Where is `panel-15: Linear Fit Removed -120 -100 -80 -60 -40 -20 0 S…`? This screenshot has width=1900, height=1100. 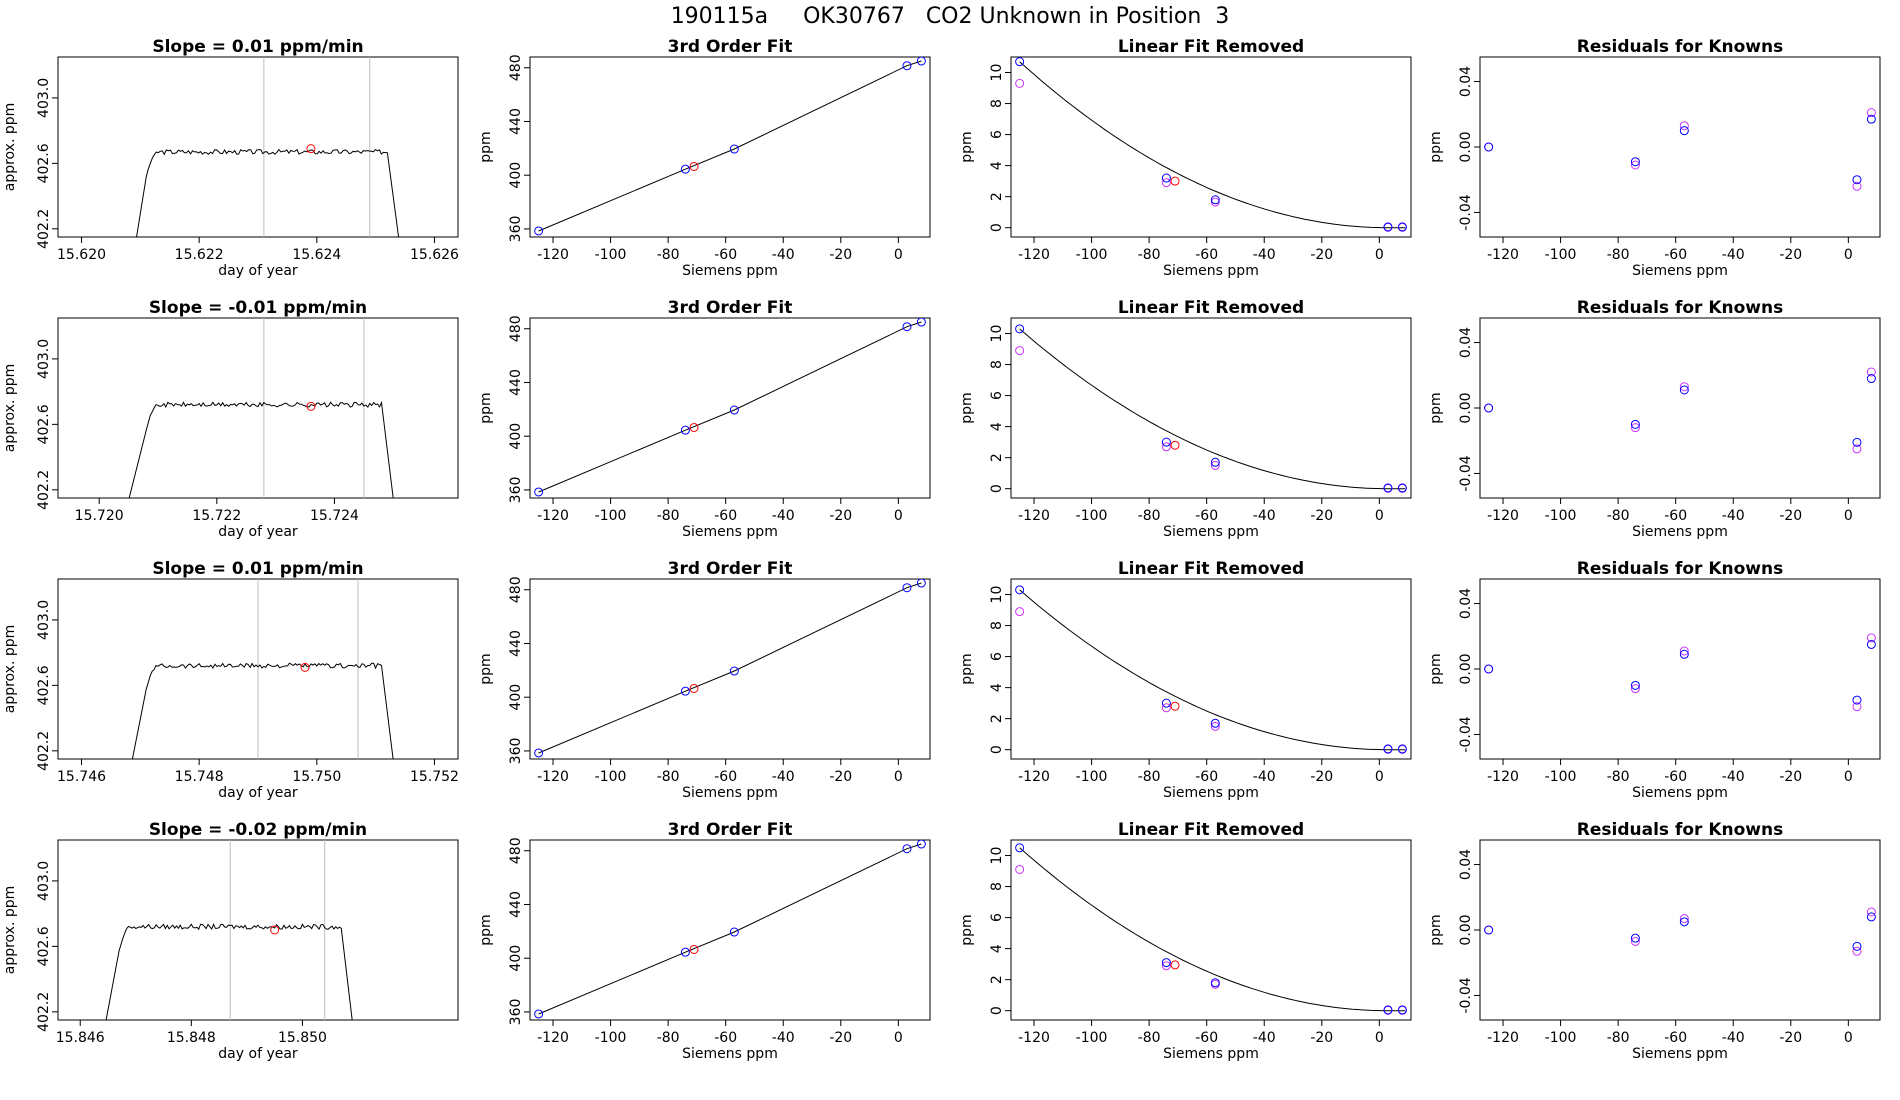 panel-15: Linear Fit Removed -120 -100 -80 -60 -40 -20 0 S… is located at coordinates (1185, 941).